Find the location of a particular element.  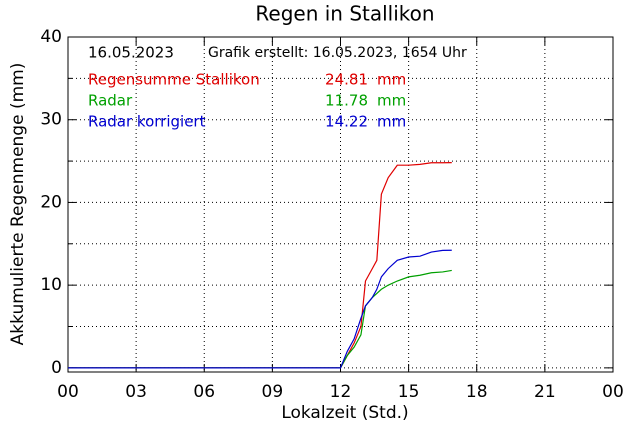

x-tick-label: 21 is located at coordinates (545, 392).